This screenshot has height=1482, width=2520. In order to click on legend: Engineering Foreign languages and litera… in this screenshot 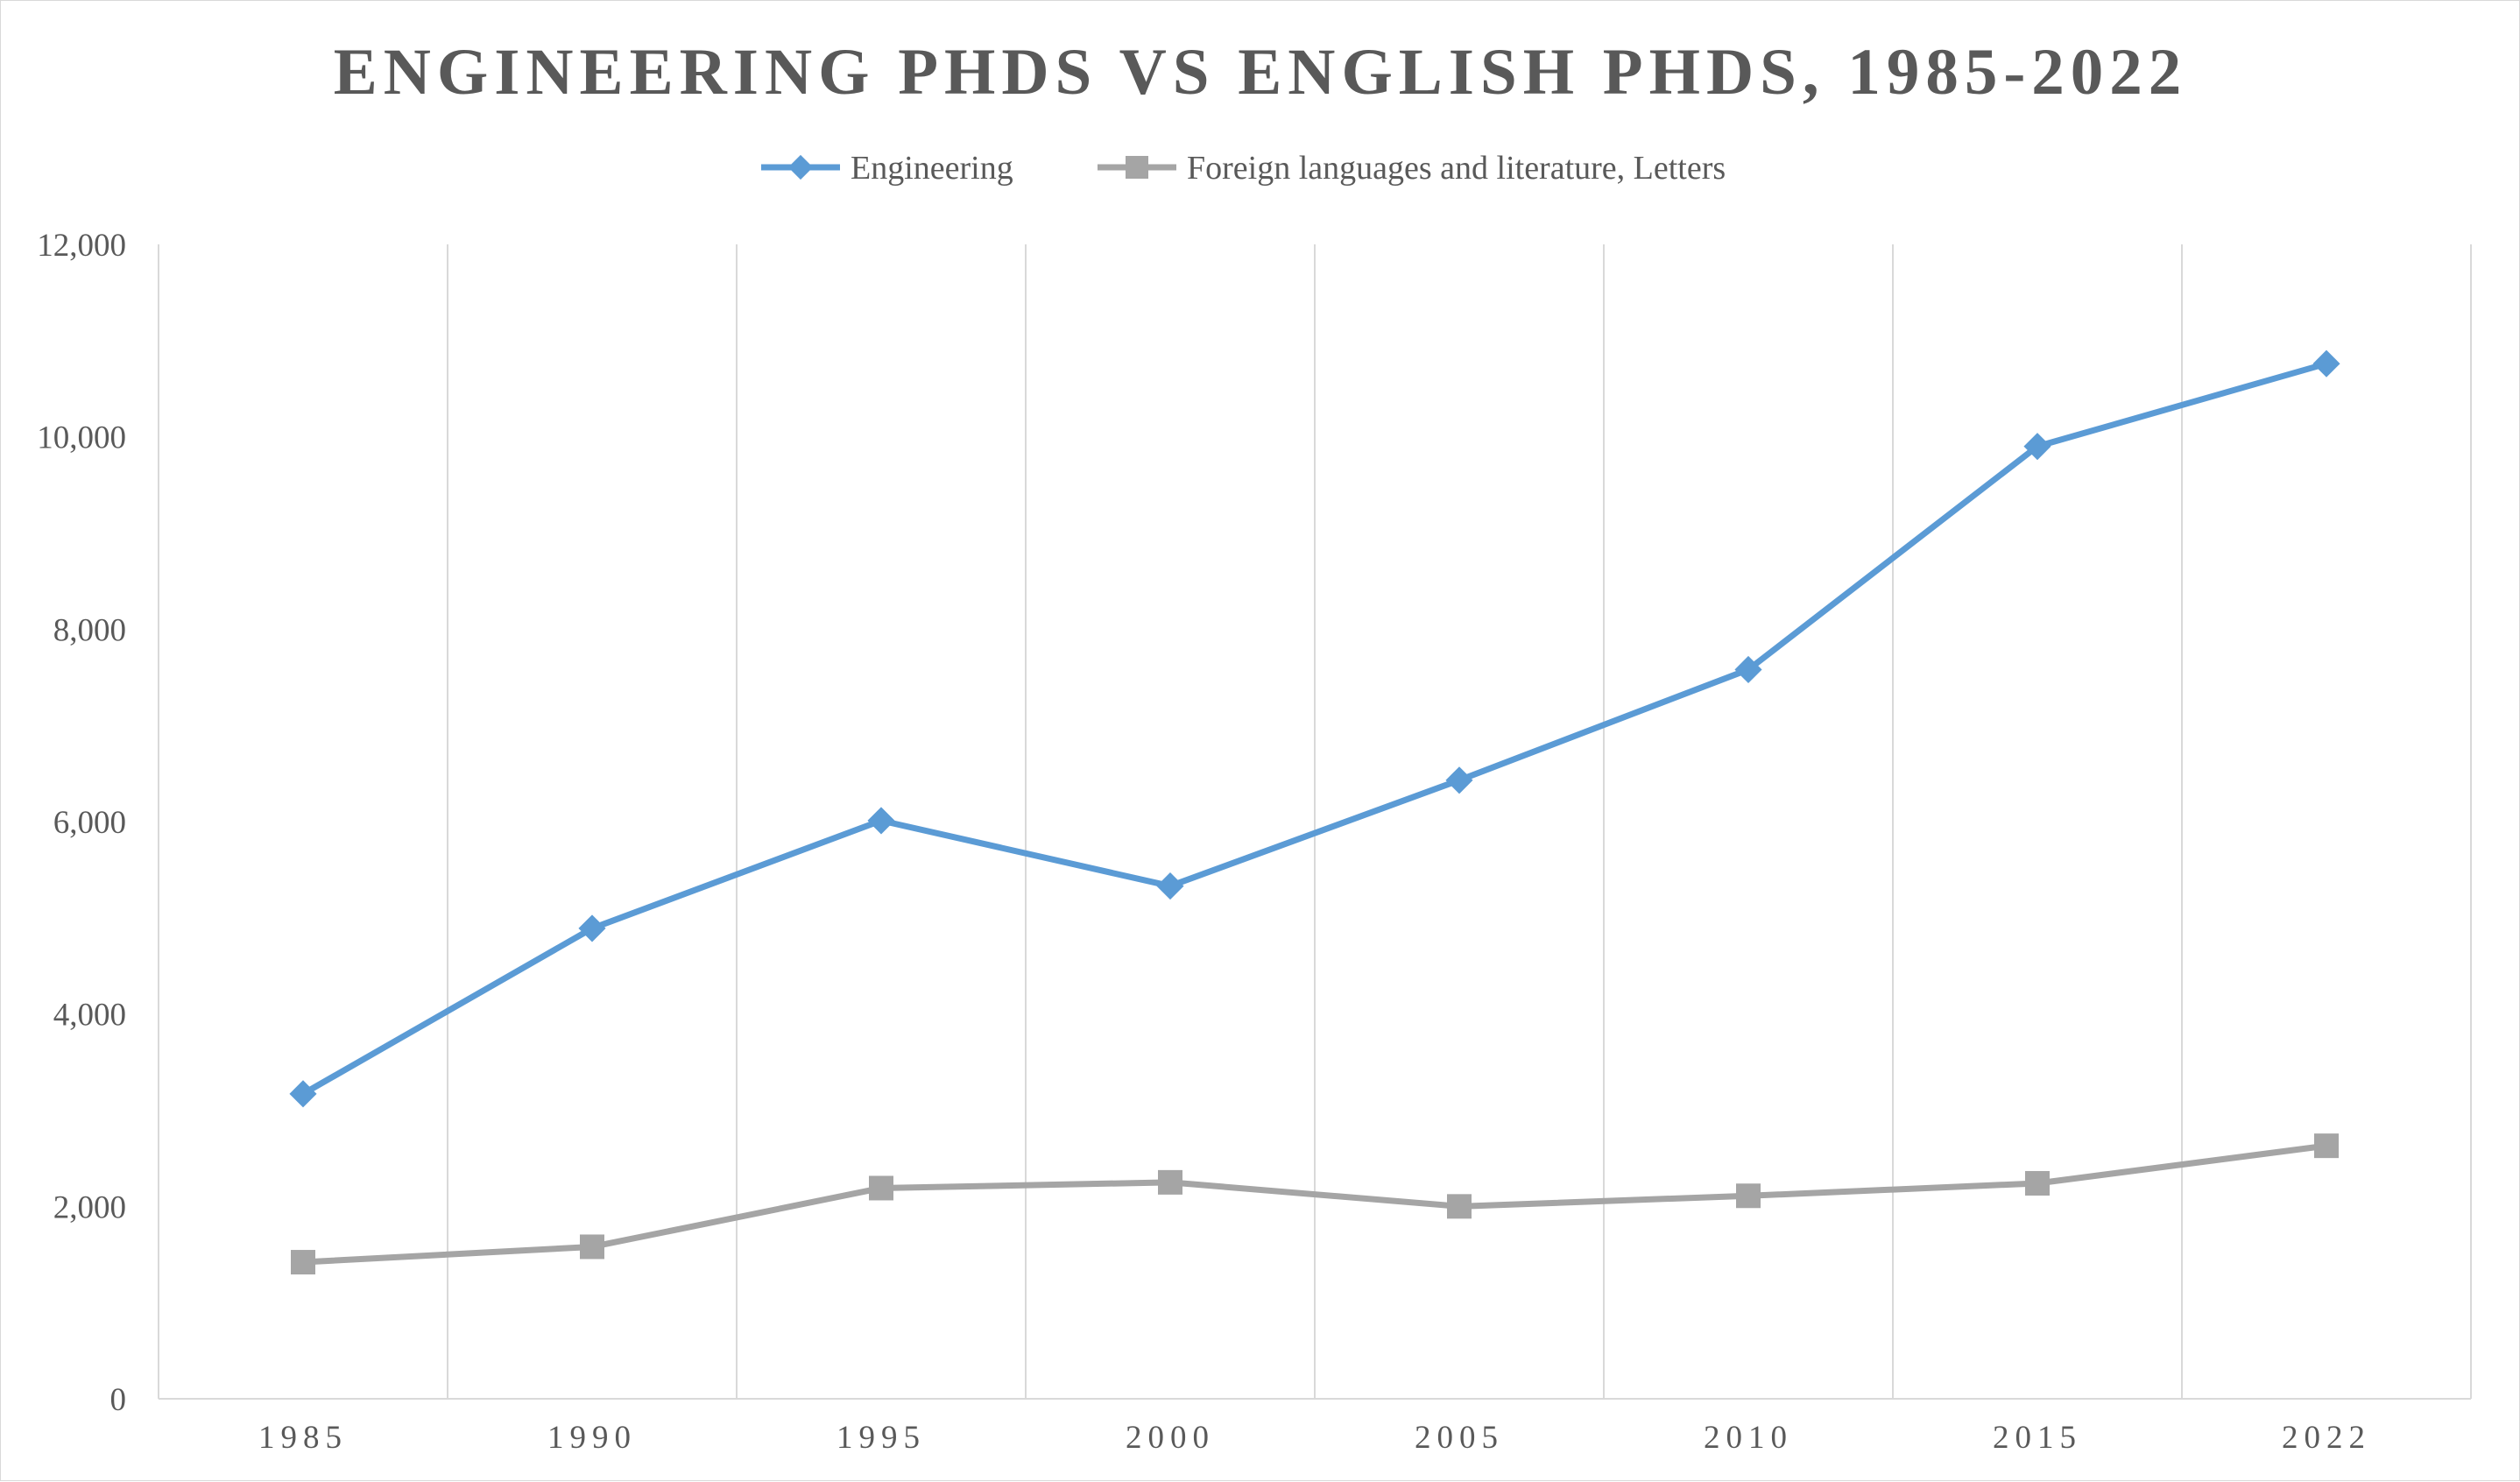, I will do `click(1243, 168)`.